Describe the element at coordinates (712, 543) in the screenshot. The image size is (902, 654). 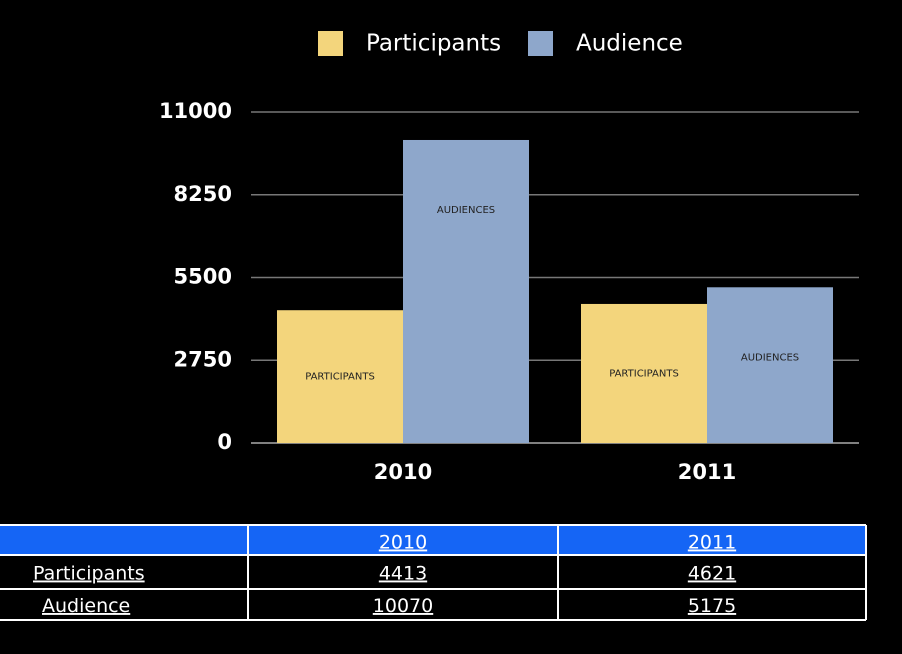
I see `table-column-header: 2011` at that location.